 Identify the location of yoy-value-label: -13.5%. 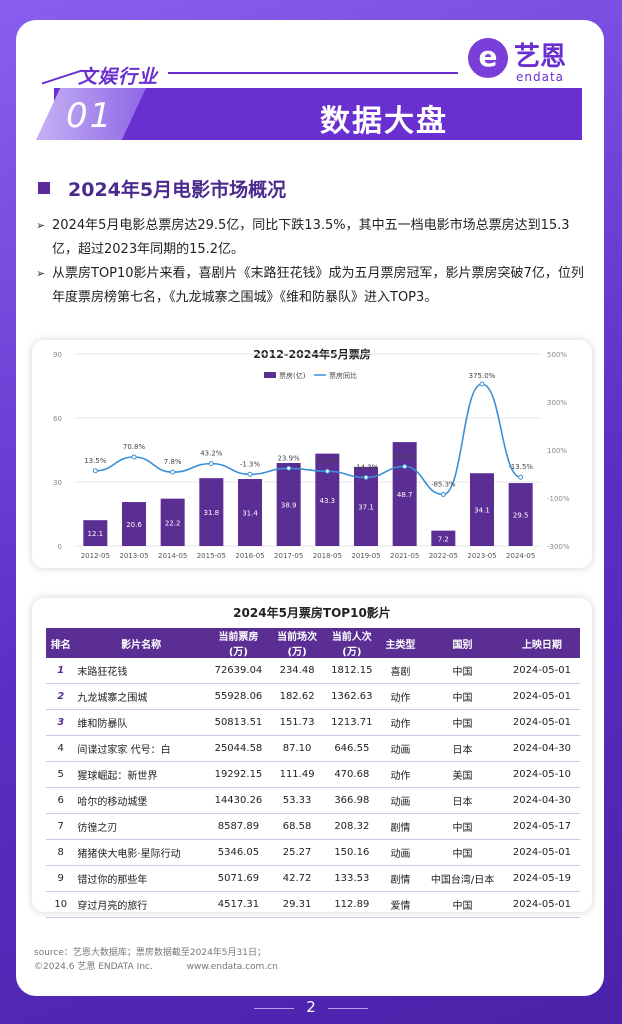
(520, 467).